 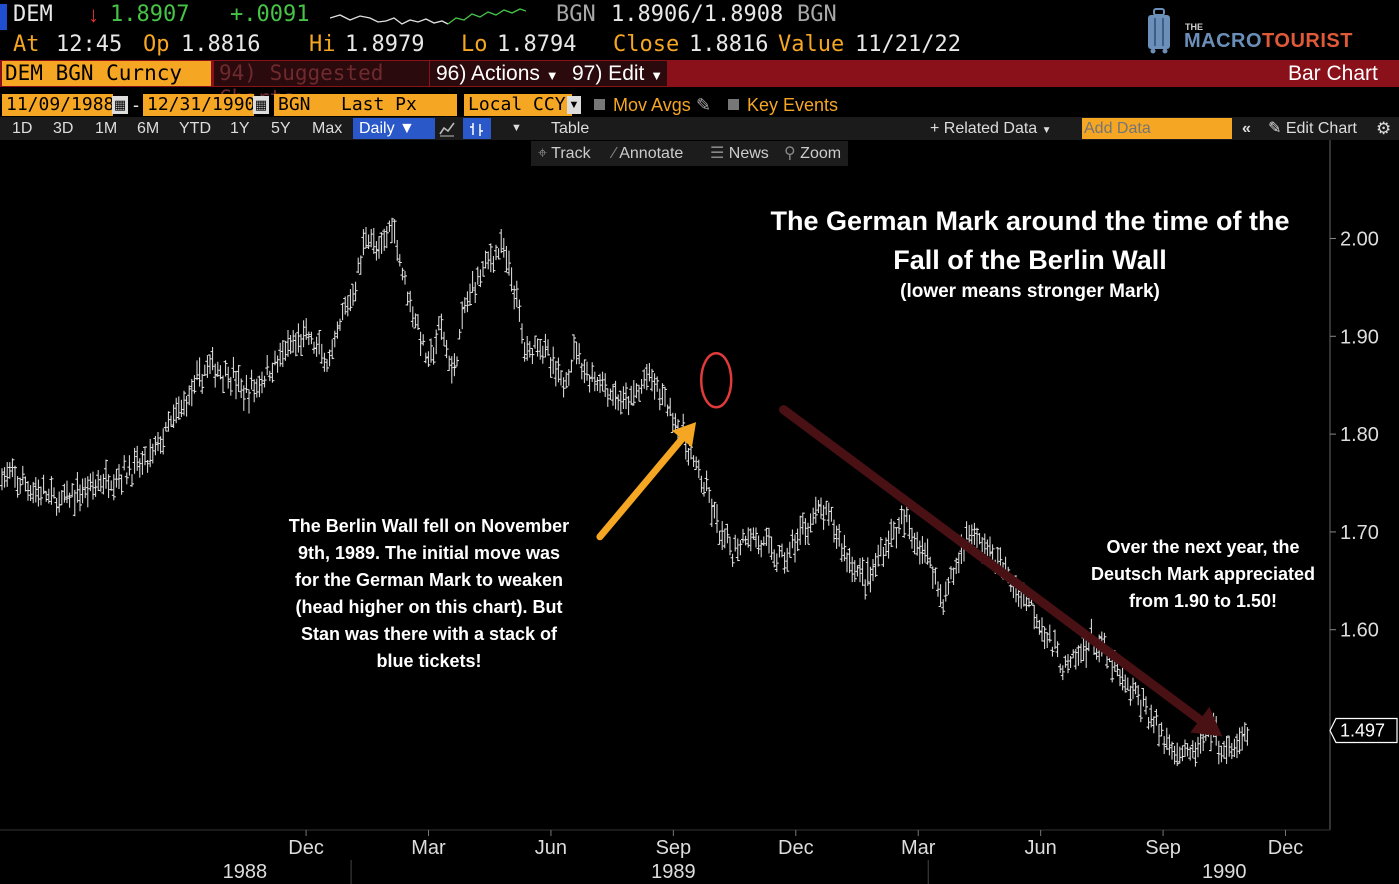 What do you see at coordinates (564, 153) in the screenshot?
I see `track-tool: ⌖ Track` at bounding box center [564, 153].